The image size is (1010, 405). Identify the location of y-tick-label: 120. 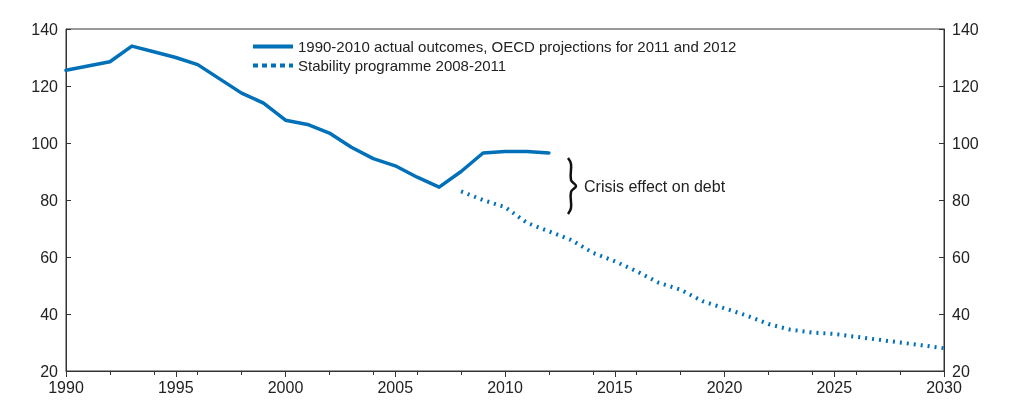
(45, 86).